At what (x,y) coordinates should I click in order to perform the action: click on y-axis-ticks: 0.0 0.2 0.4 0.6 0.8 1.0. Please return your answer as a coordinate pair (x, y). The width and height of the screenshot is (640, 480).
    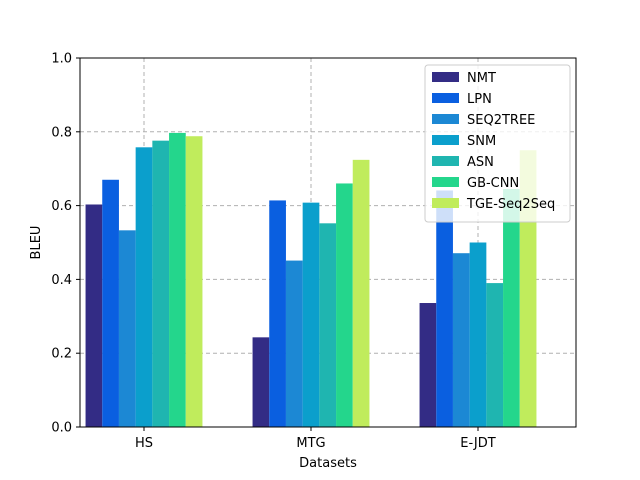
    Looking at the image, I should click on (65, 244).